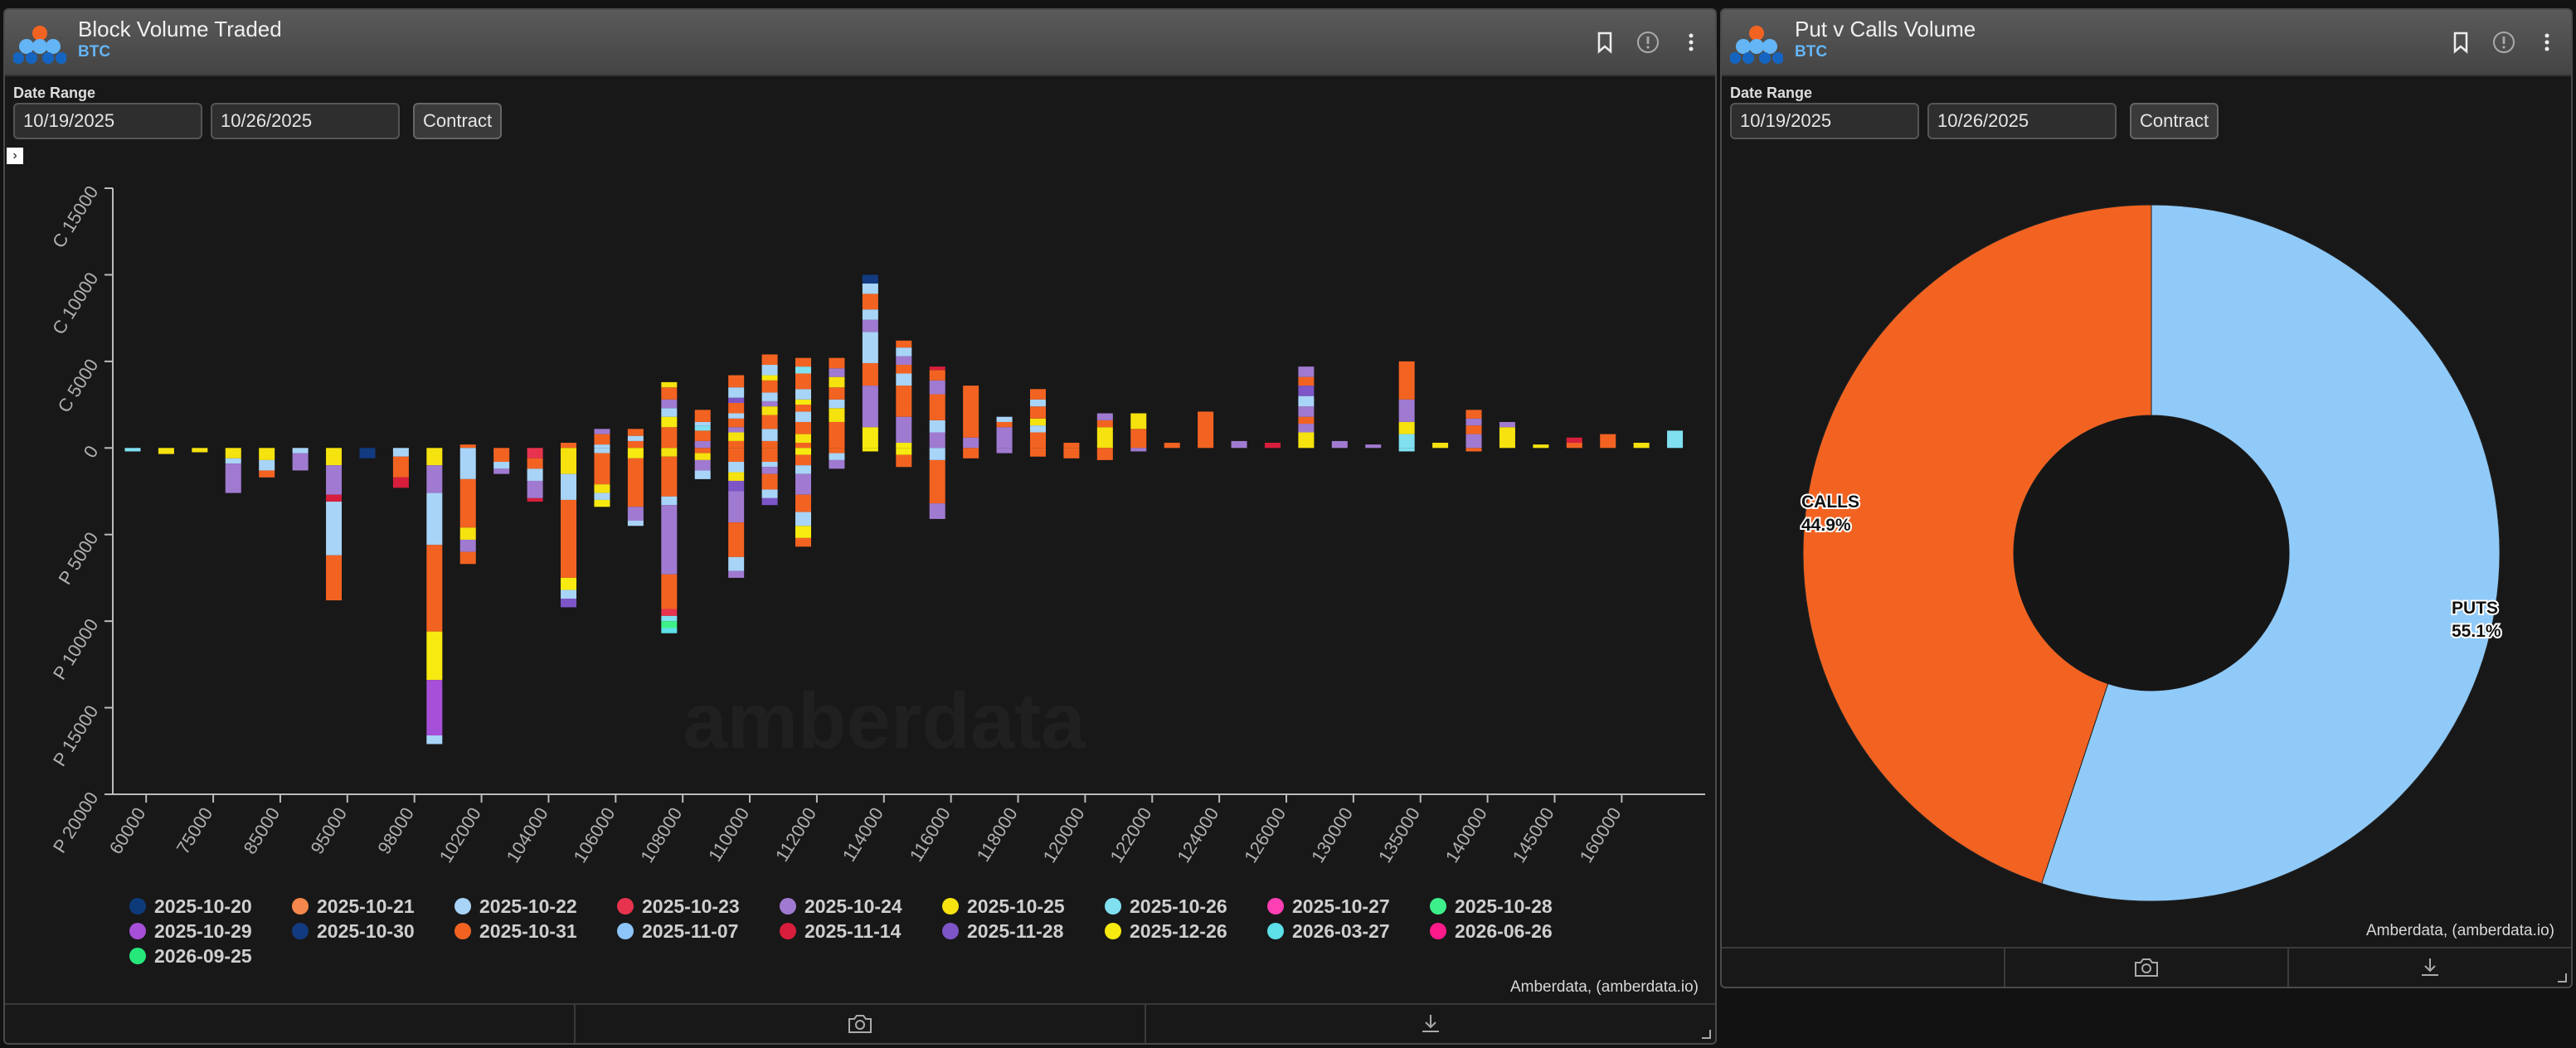 Image resolution: width=2576 pixels, height=1048 pixels. What do you see at coordinates (677, 931) in the screenshot?
I see `legend-item: 2025-11-07` at bounding box center [677, 931].